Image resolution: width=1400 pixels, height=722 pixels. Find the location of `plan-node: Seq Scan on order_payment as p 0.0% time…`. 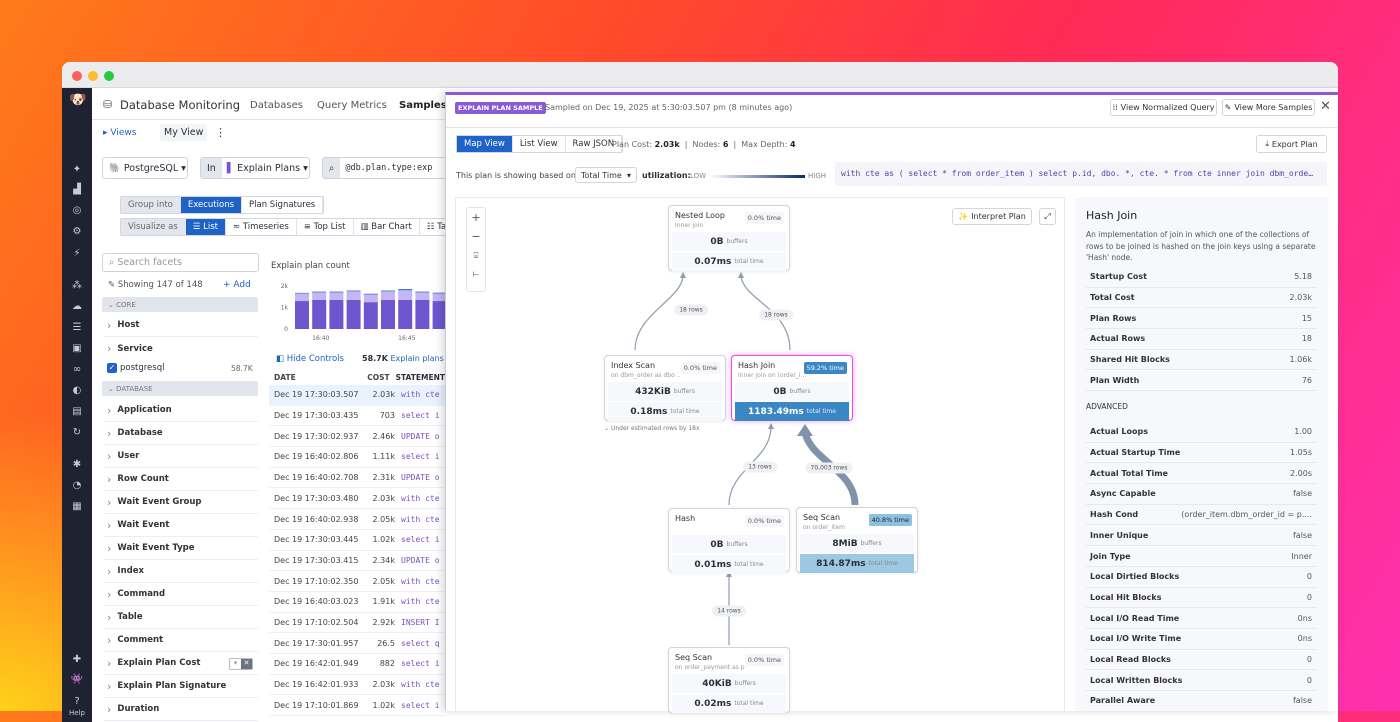

plan-node: Seq Scan on order_payment as p 0.0% time… is located at coordinates (729, 680).